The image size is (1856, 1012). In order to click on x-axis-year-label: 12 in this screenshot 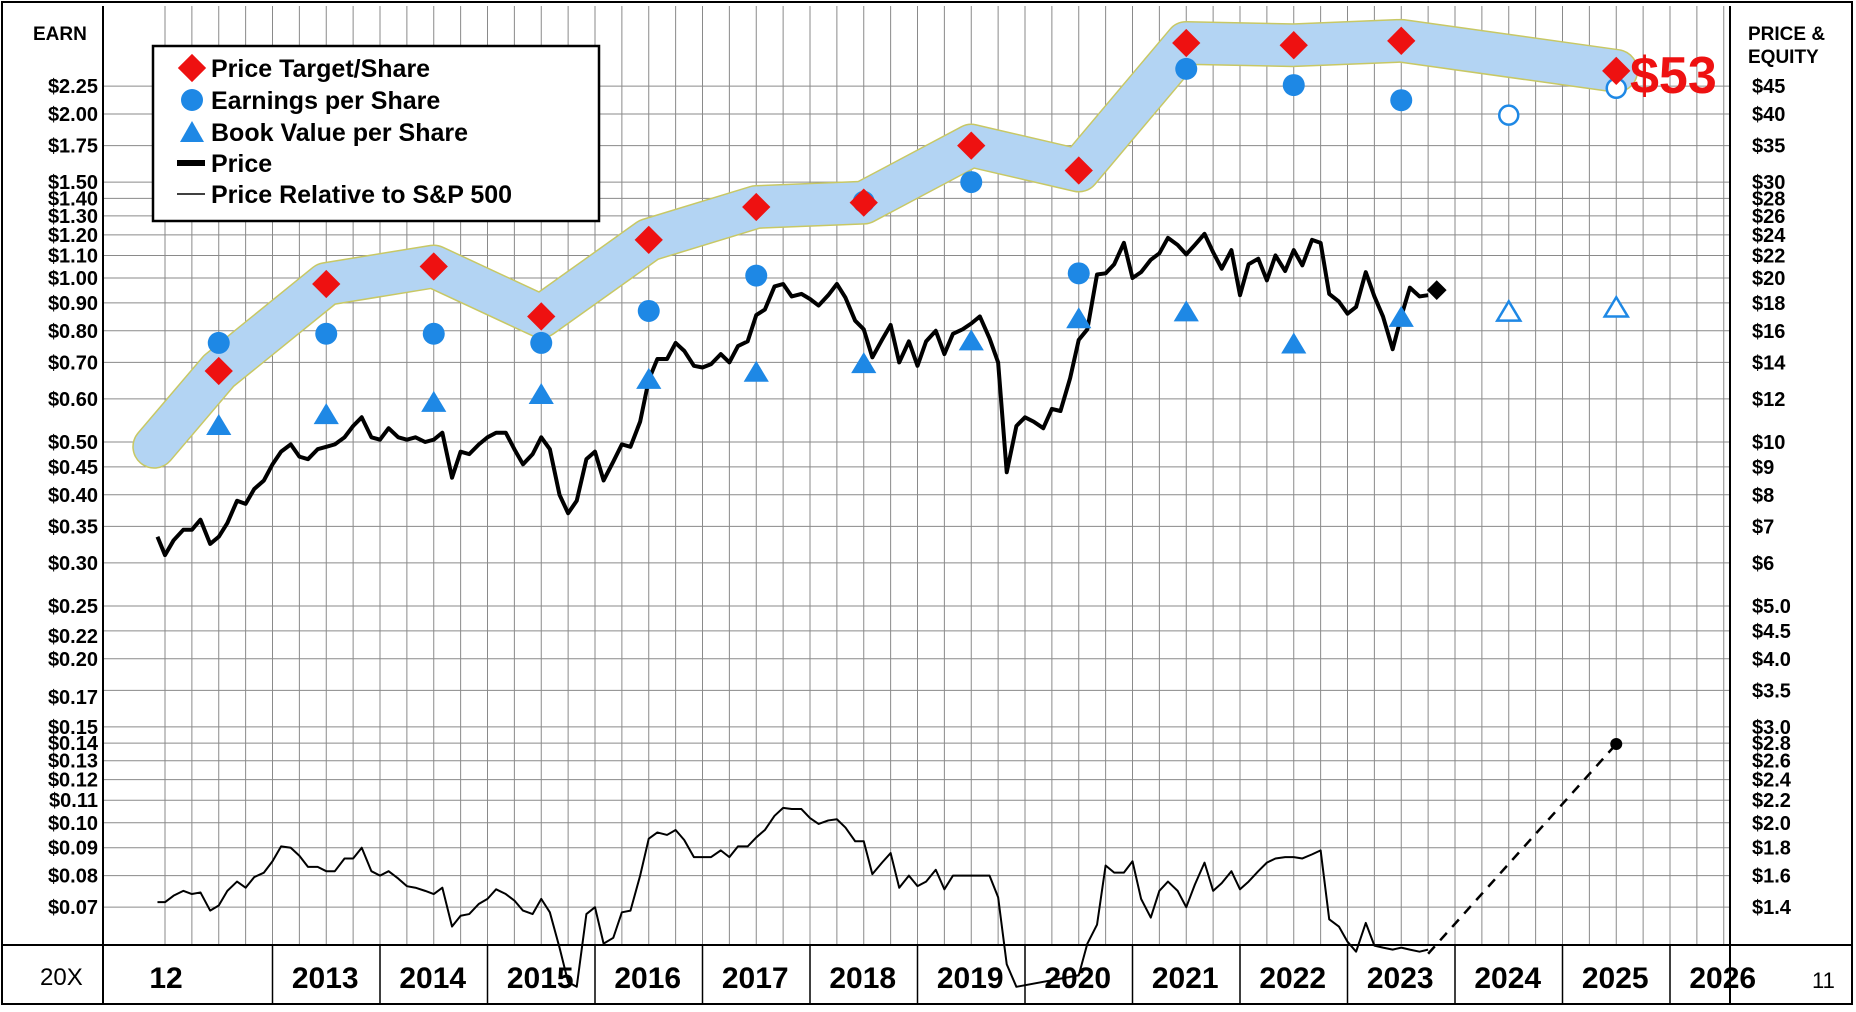, I will do `click(165, 978)`.